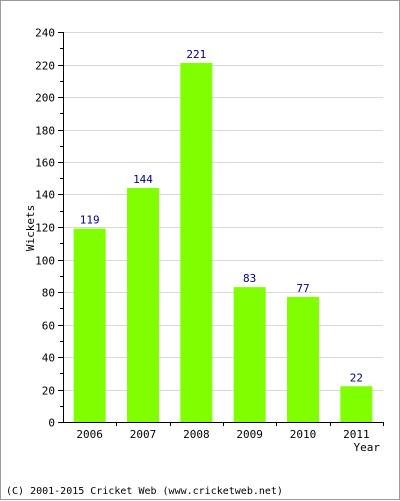  I want to click on x-axis-label: Year, so click(367, 447).